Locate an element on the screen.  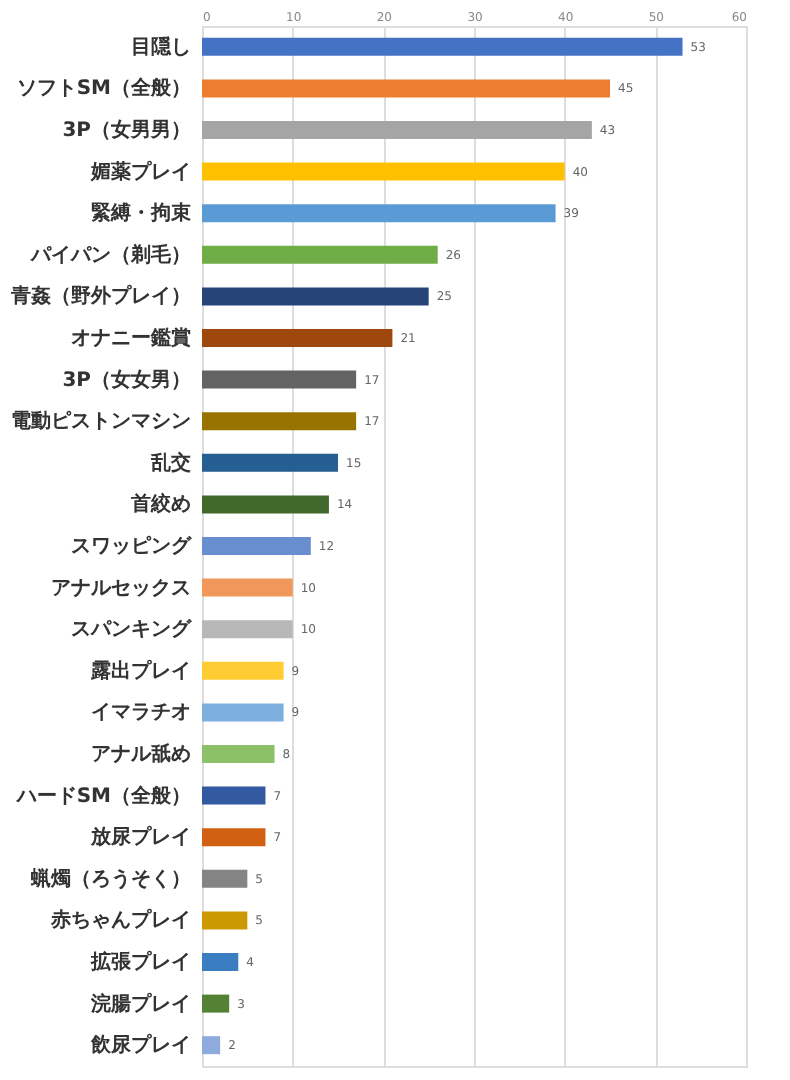
y-tick-label: アナルセックス is located at coordinates (121, 588).